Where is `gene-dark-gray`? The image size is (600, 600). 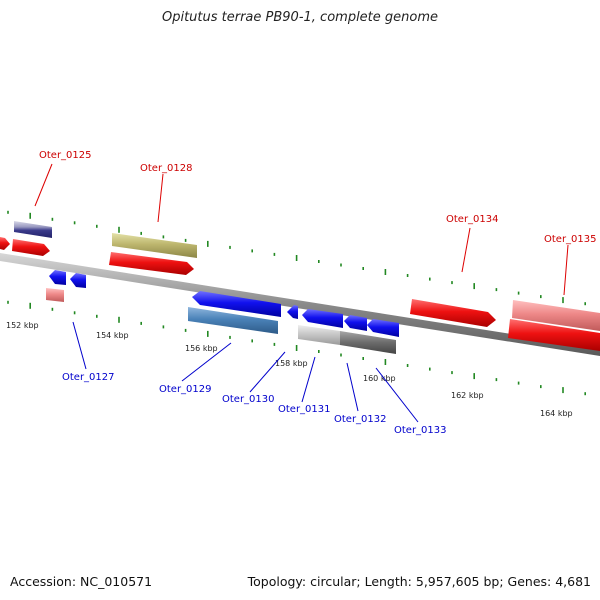
gene-dark-gray is located at coordinates (368, 342).